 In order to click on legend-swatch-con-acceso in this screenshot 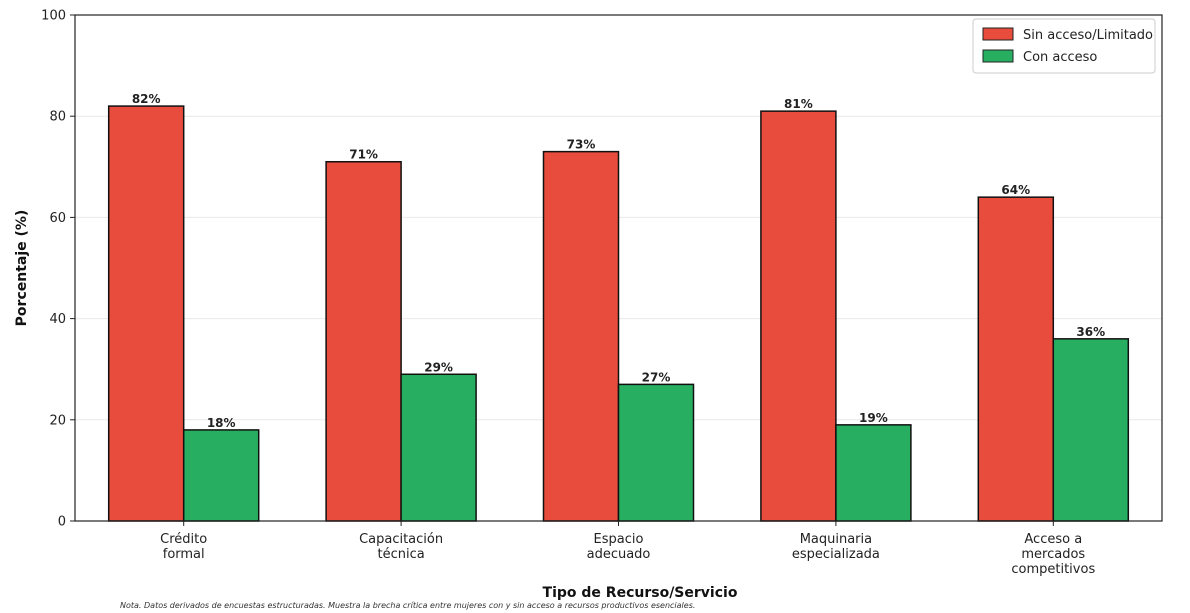, I will do `click(998, 56)`.